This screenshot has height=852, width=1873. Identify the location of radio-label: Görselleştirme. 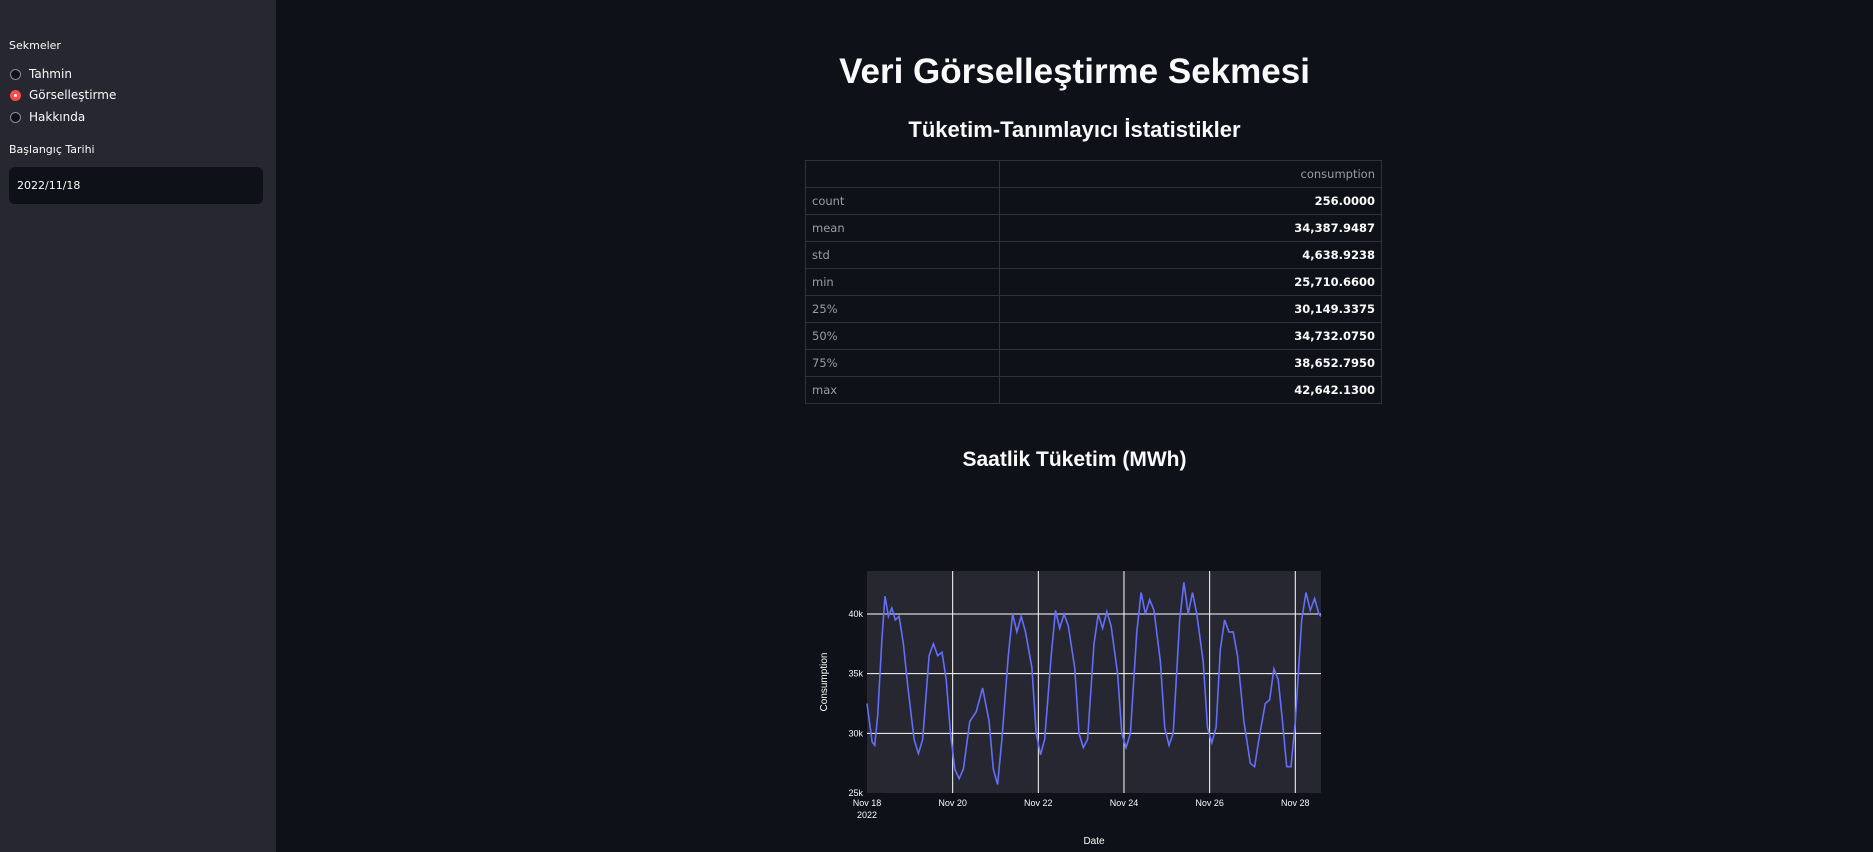
(73, 95).